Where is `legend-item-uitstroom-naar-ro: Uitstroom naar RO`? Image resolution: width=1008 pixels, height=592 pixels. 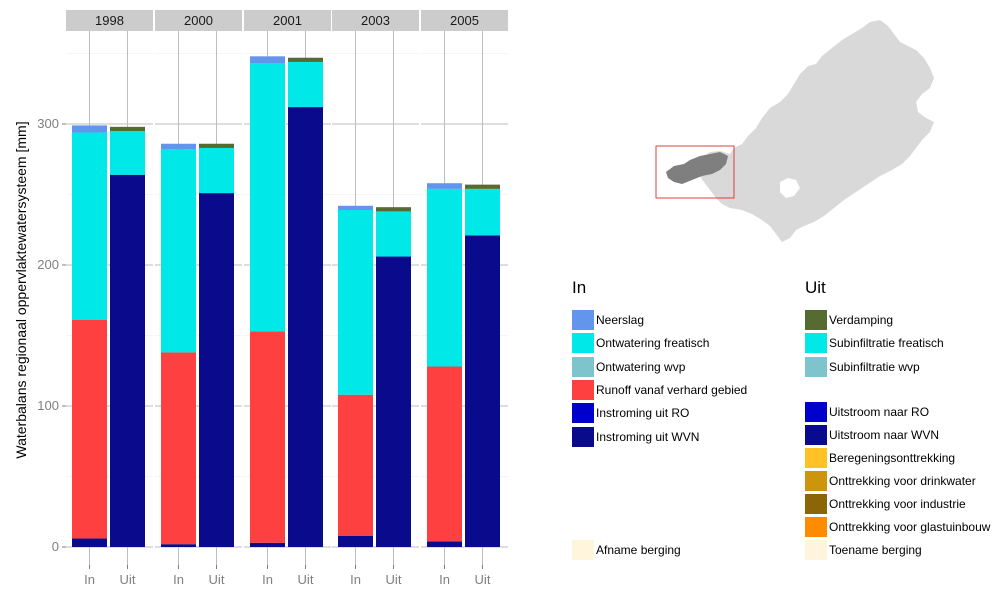
legend-item-uitstroom-naar-ro: Uitstroom naar RO is located at coordinates (867, 412).